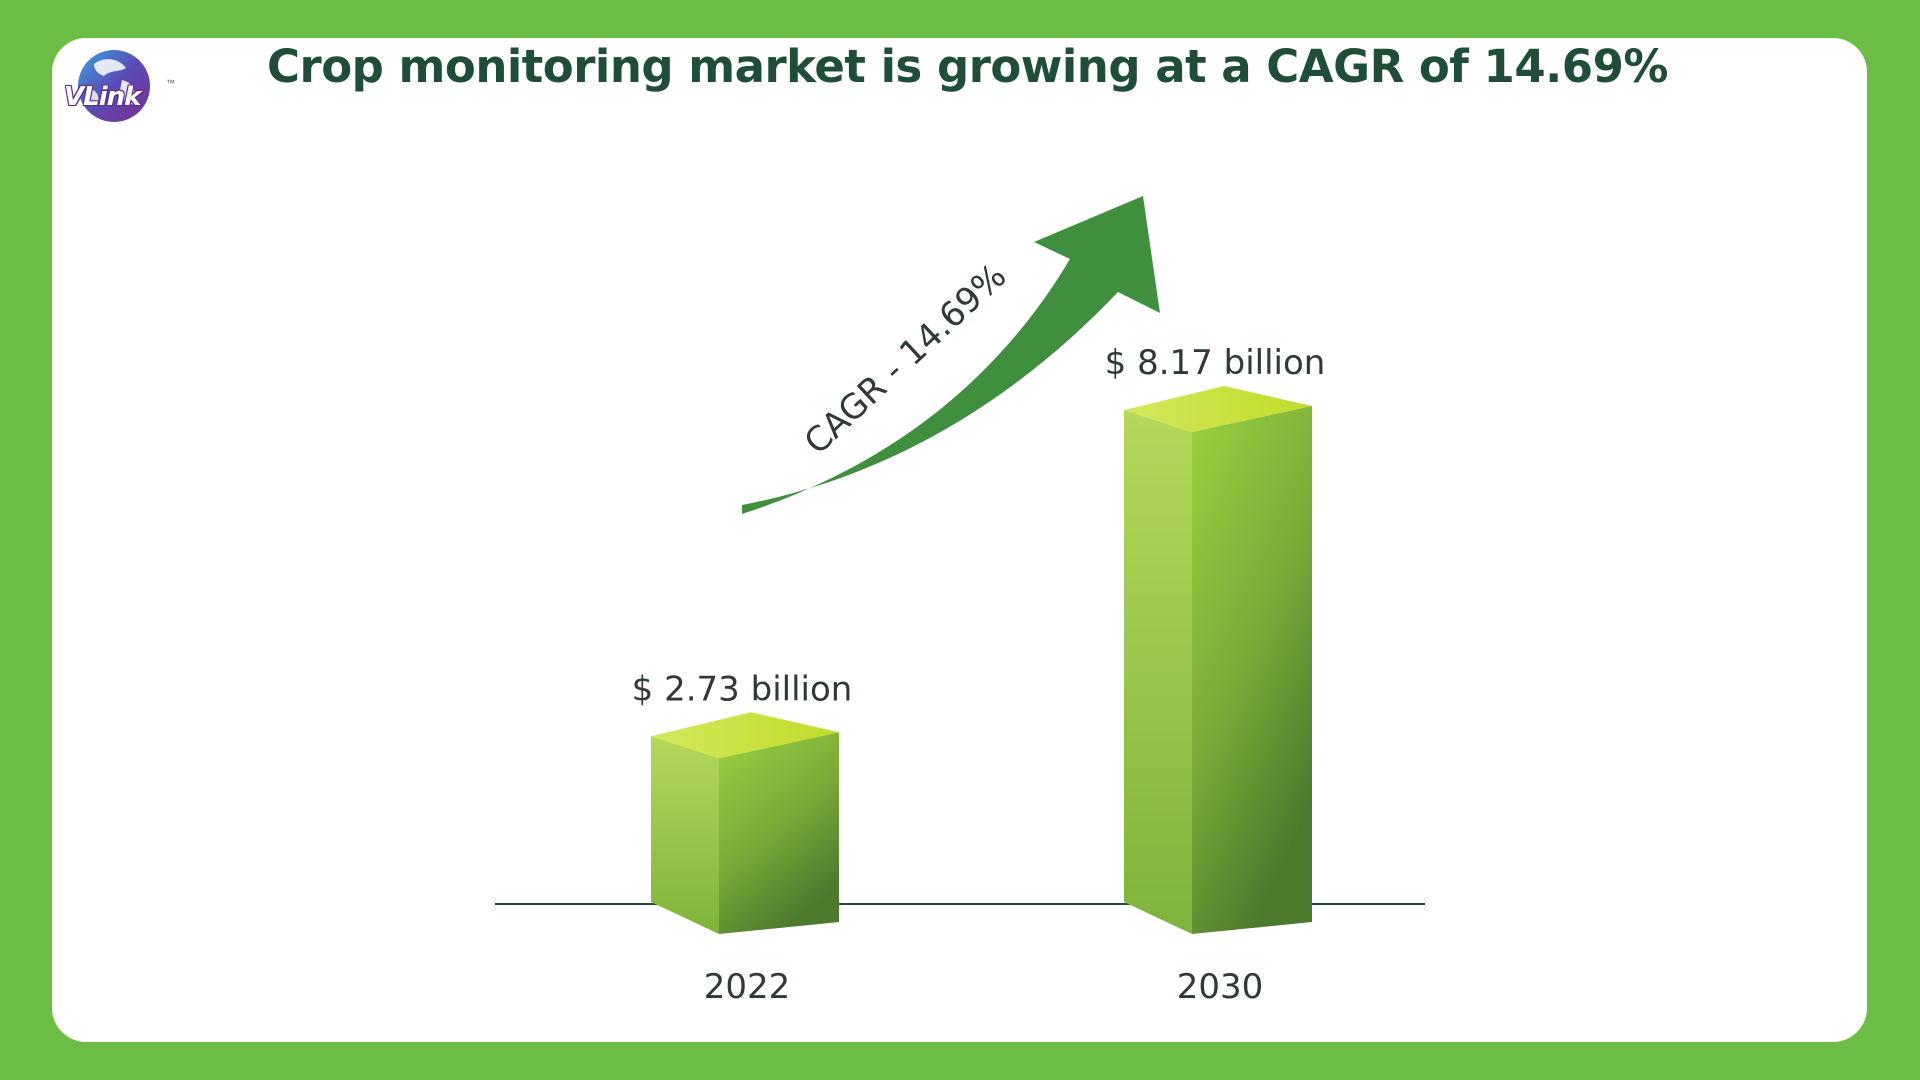 This screenshot has height=1080, width=1920. Describe the element at coordinates (779, 833) in the screenshot. I see `bar-2022` at that location.